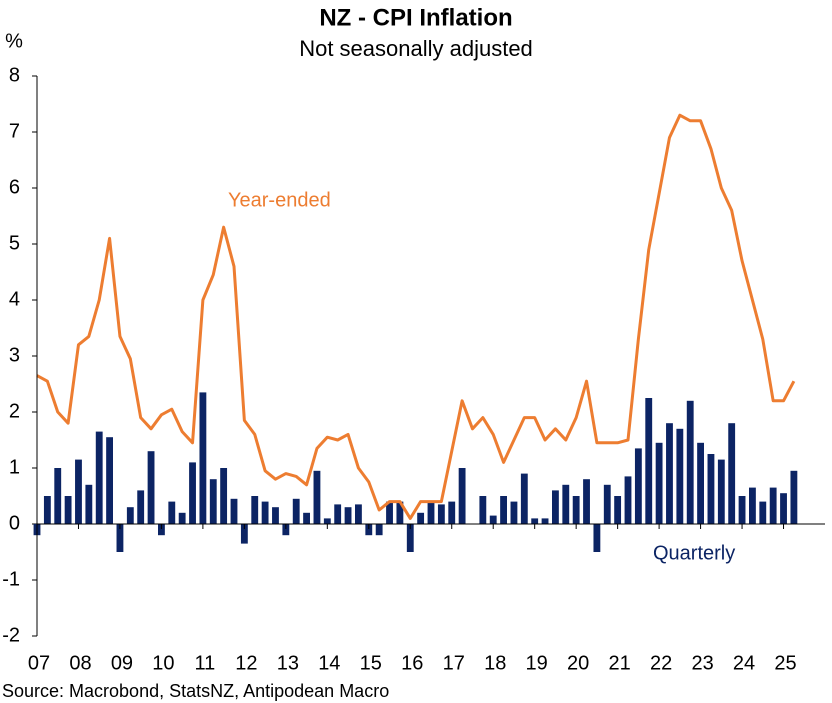  Describe the element at coordinates (785, 663) in the screenshot. I see `x-tick-label: 25` at that location.